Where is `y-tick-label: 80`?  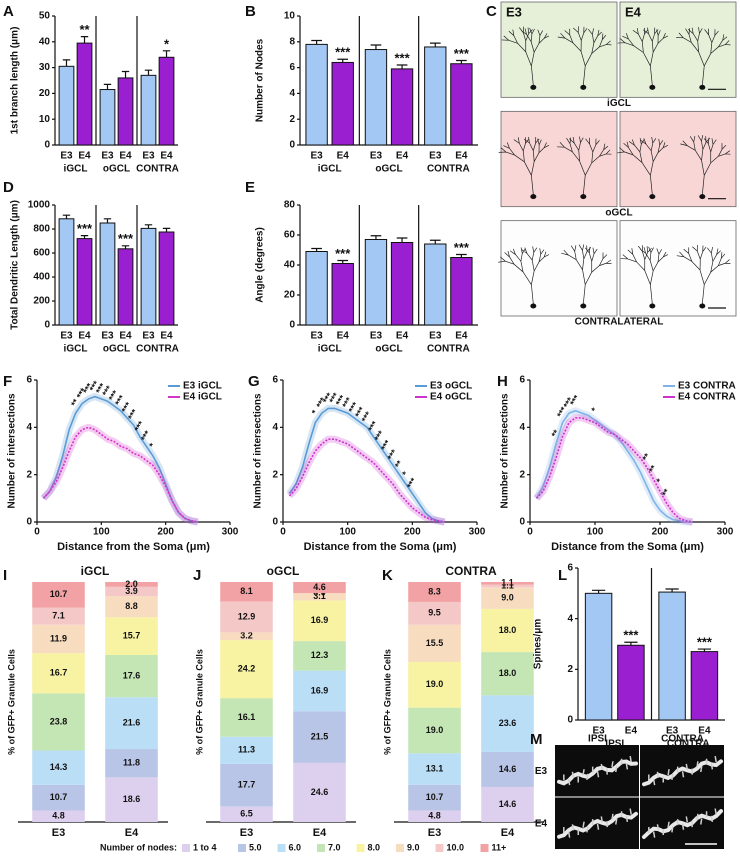 y-tick-label: 80 is located at coordinates (290, 205).